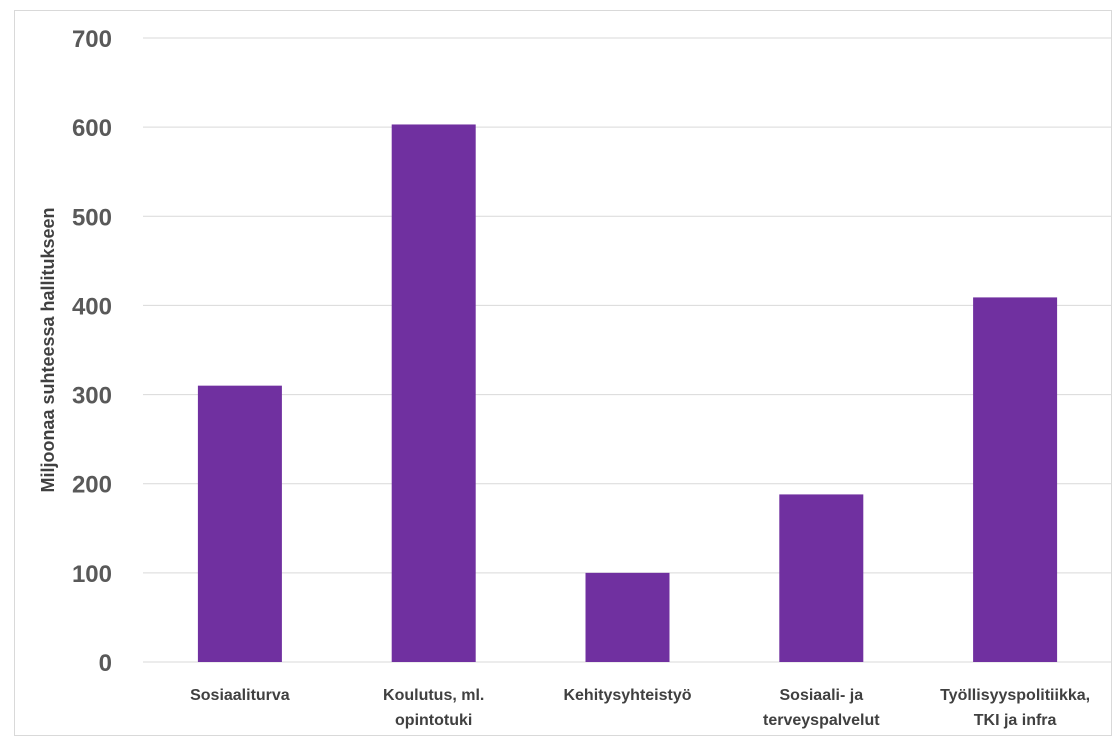 The image size is (1116, 736). I want to click on x-category-label: Sosiaali- ja terveyspalvelut, so click(821, 708).